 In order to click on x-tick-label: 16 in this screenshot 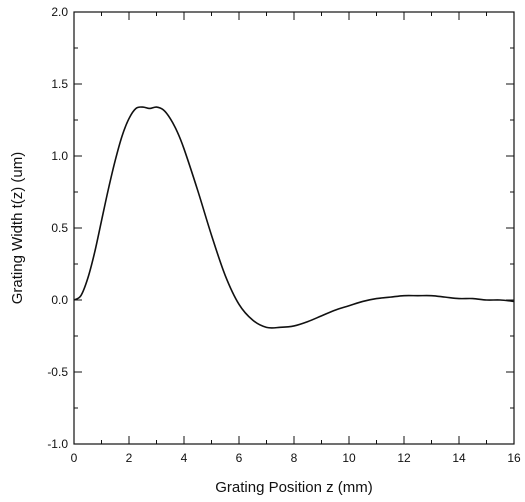, I will do `click(514, 458)`.